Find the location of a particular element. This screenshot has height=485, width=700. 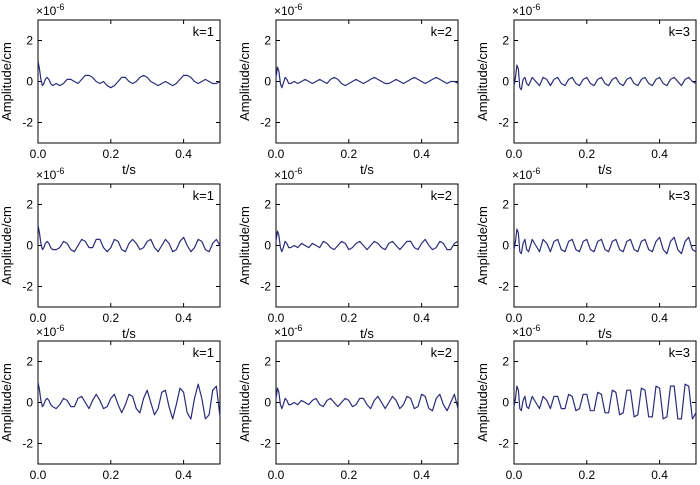

k-label: k=3 is located at coordinates (679, 195).